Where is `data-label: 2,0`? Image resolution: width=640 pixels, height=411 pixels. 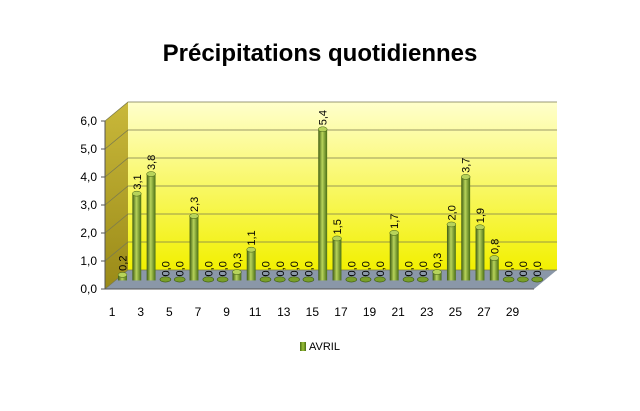 data-label: 2,0 is located at coordinates (452, 212).